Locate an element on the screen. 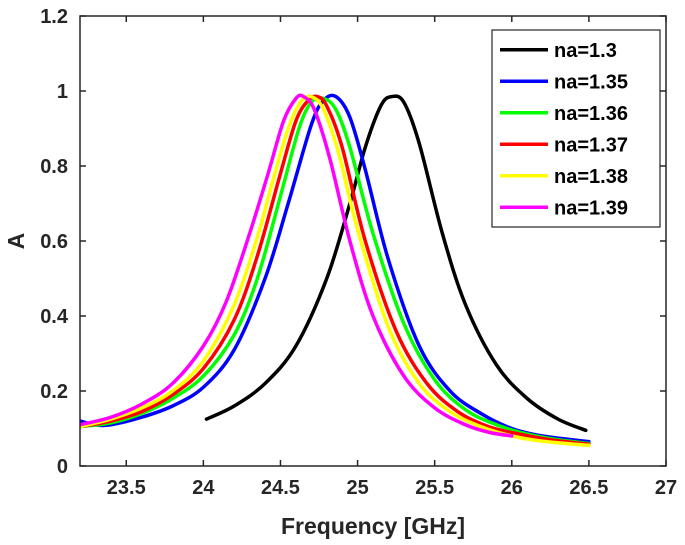  x-tick-label: 26.5 is located at coordinates (588, 488).